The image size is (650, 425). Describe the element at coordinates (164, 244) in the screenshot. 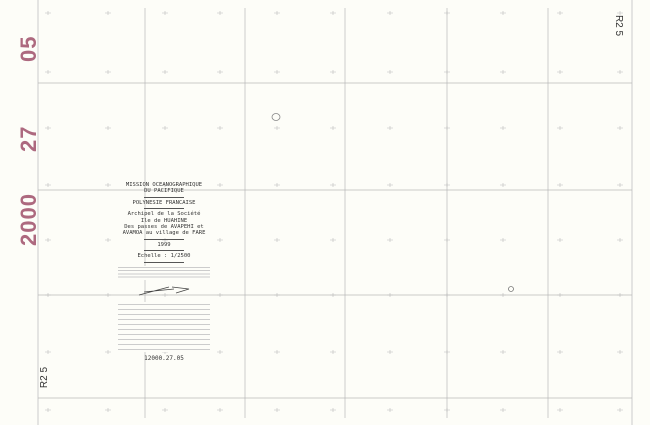

I see `cartouche-year: 1999` at that location.